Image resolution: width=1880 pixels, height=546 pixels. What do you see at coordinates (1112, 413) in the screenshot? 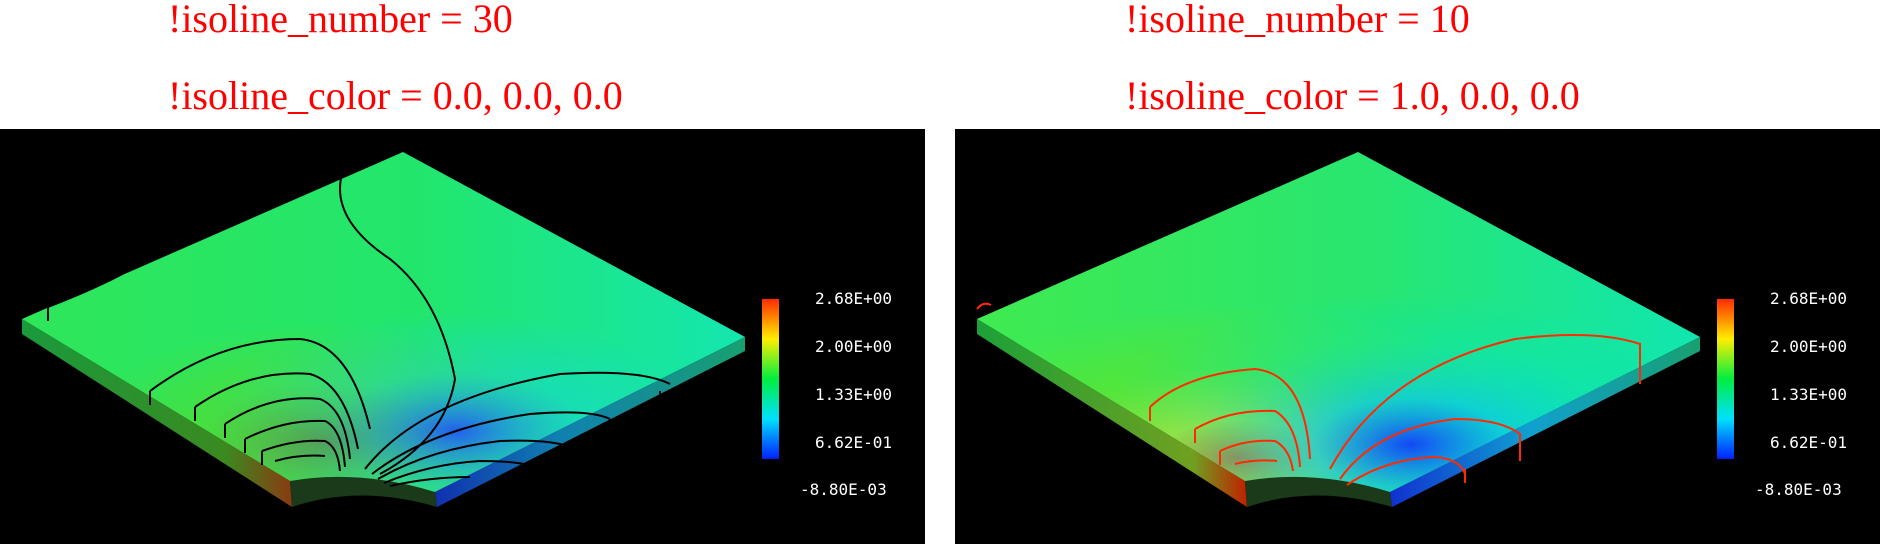
I see `right-plate-side-left` at bounding box center [1112, 413].